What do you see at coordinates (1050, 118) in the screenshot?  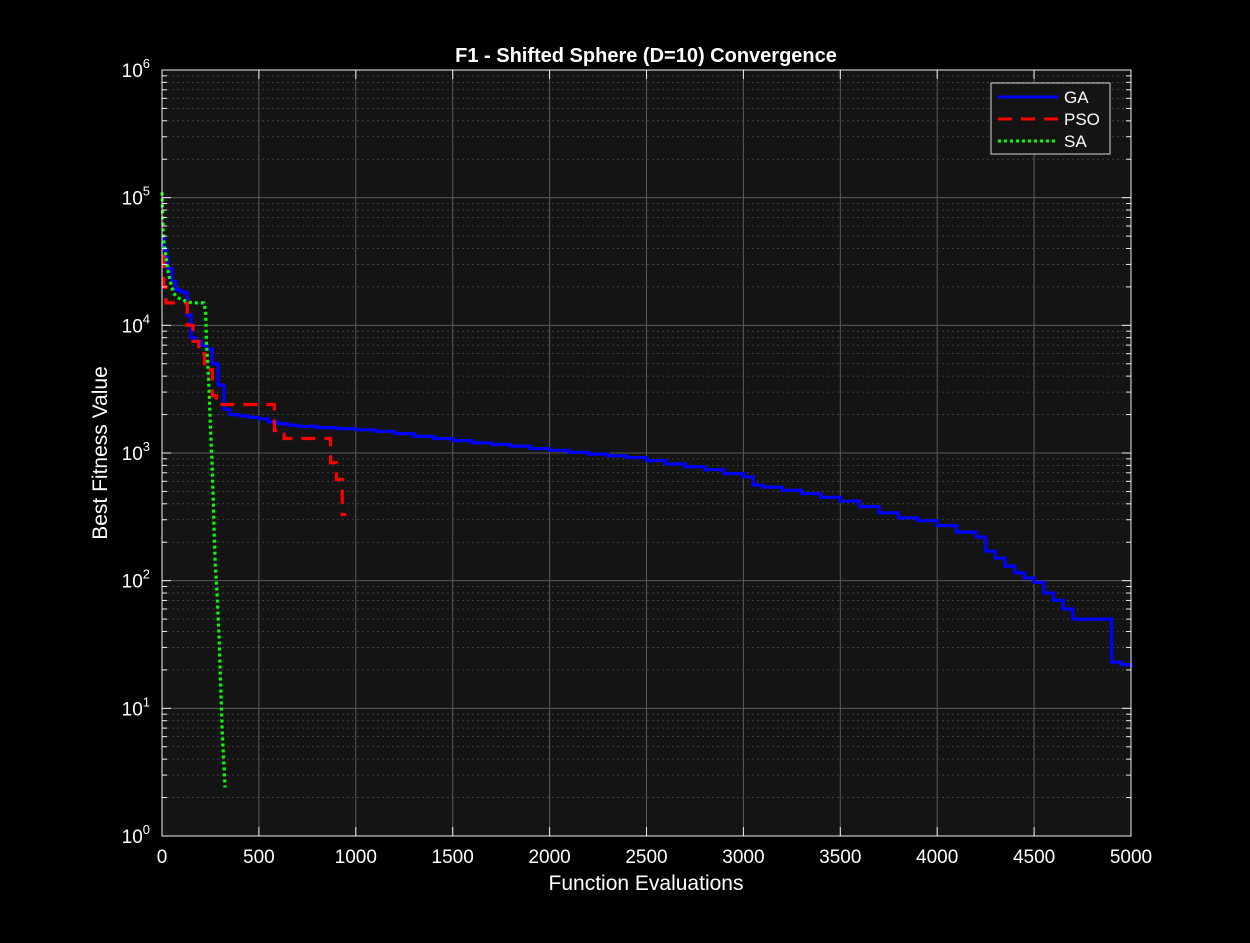 I see `legend: GA PSO SA` at bounding box center [1050, 118].